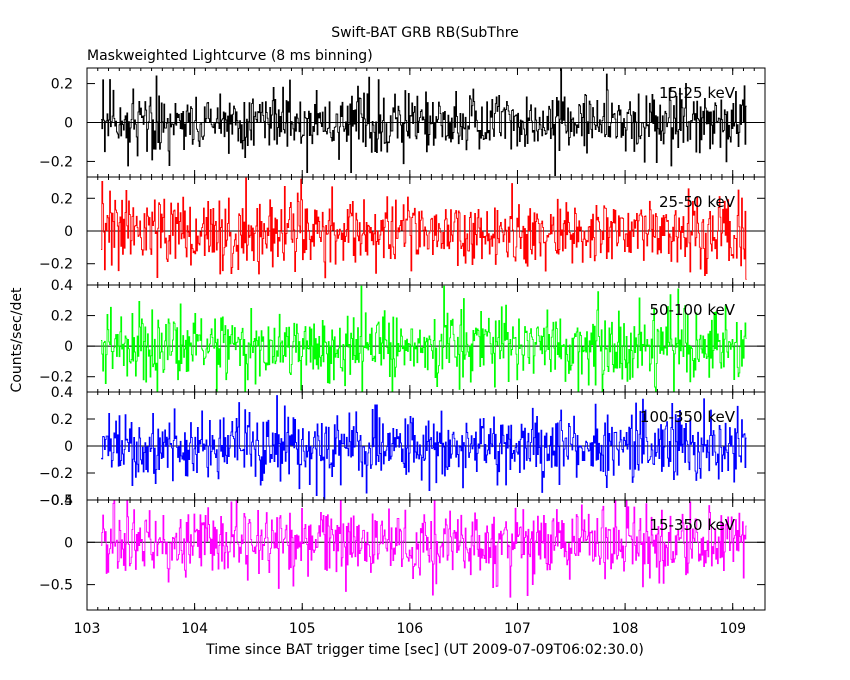  Describe the element at coordinates (625, 629) in the screenshot. I see `x-tick-label: 108` at that location.